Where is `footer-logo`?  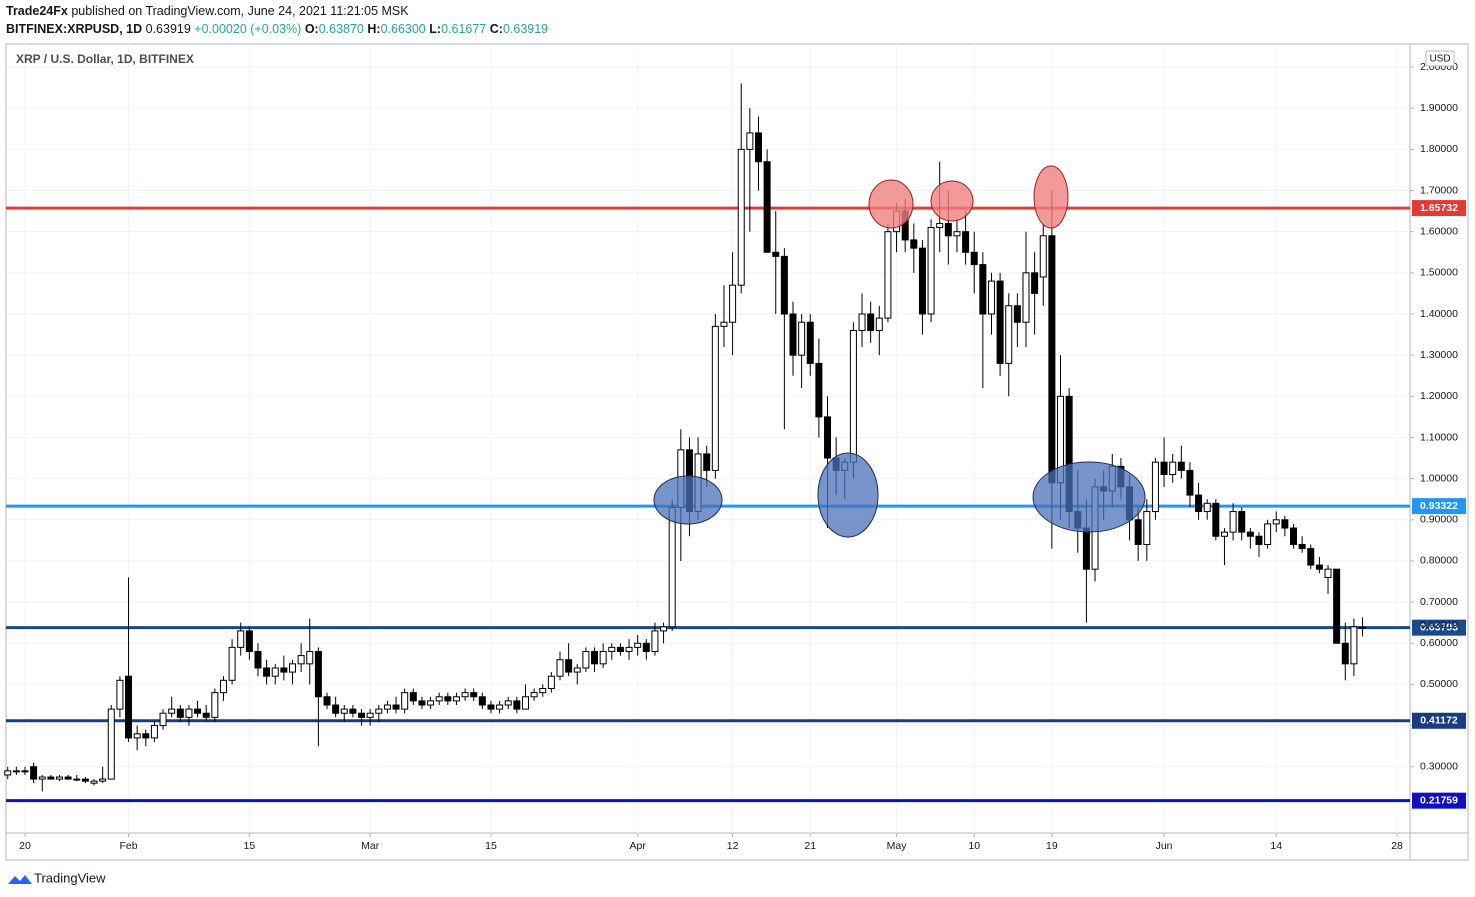
footer-logo is located at coordinates (20, 879).